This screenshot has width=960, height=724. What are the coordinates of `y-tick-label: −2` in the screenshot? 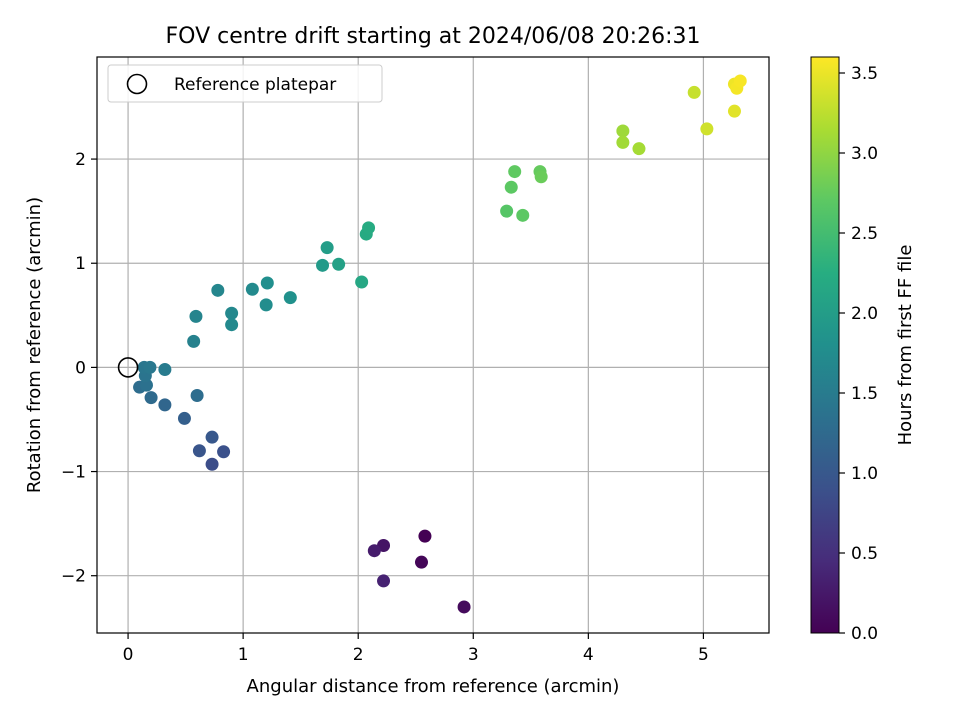 It's located at (73, 577).